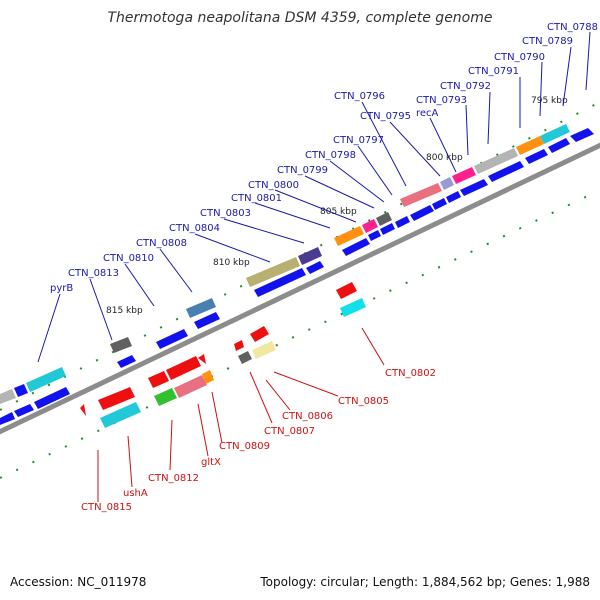  Describe the element at coordinates (173, 478) in the screenshot. I see `gene-label: CTN_0812` at that location.